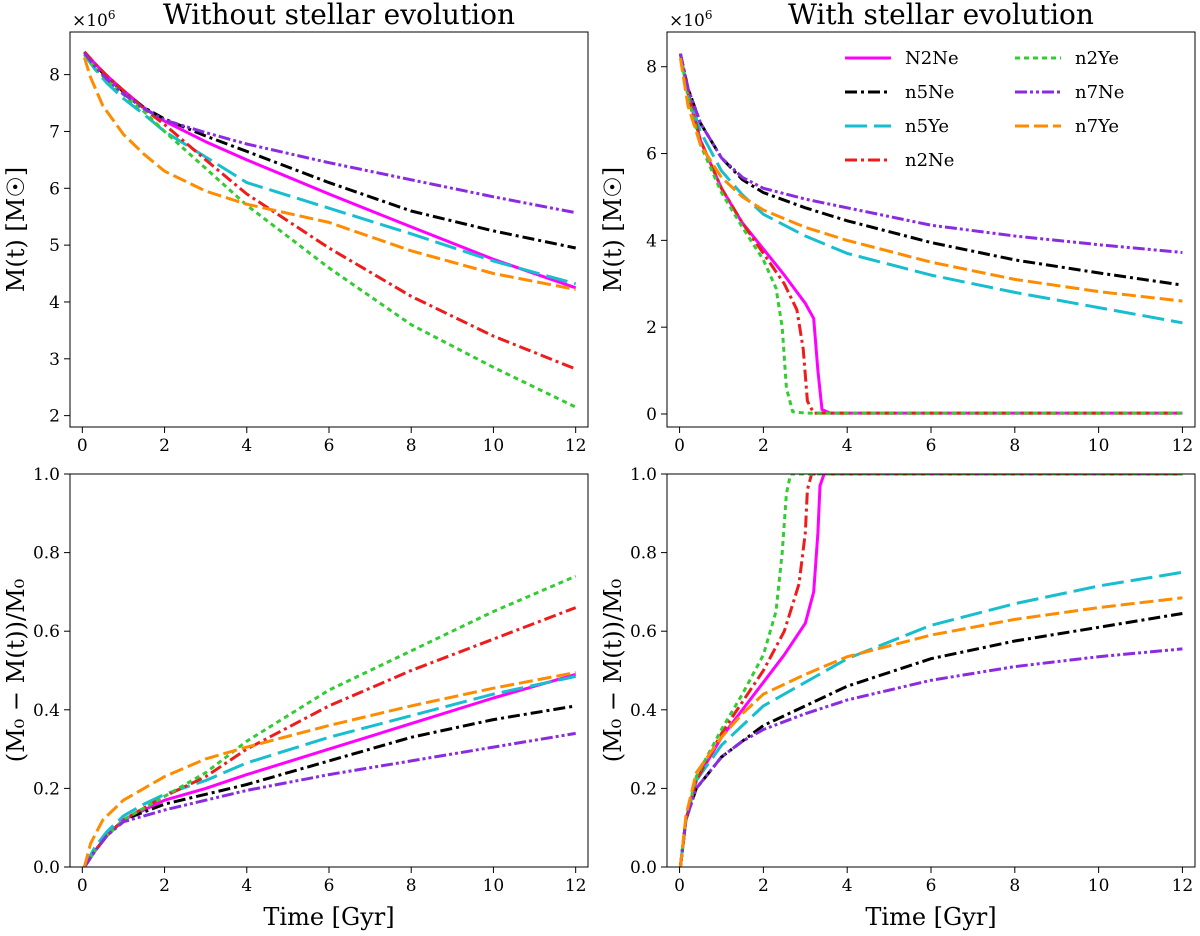 This screenshot has height=936, width=1200. I want to click on y-axis-label: (M₀ − M(t))/M₀, so click(16, 671).